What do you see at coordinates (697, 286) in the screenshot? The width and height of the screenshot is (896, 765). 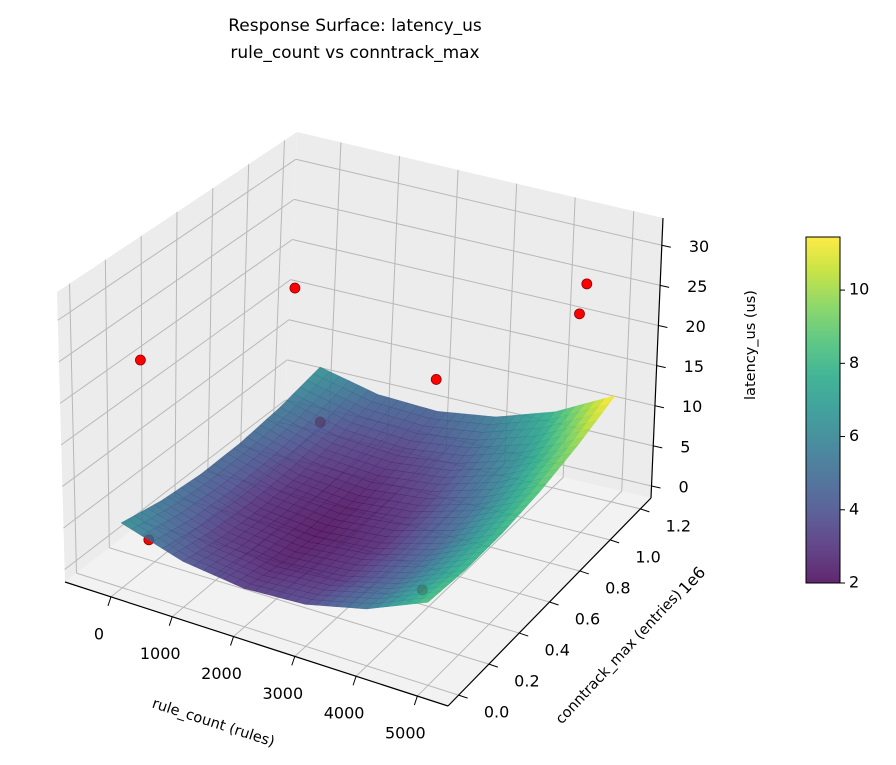 I see `z-tick-label: 25` at bounding box center [697, 286].